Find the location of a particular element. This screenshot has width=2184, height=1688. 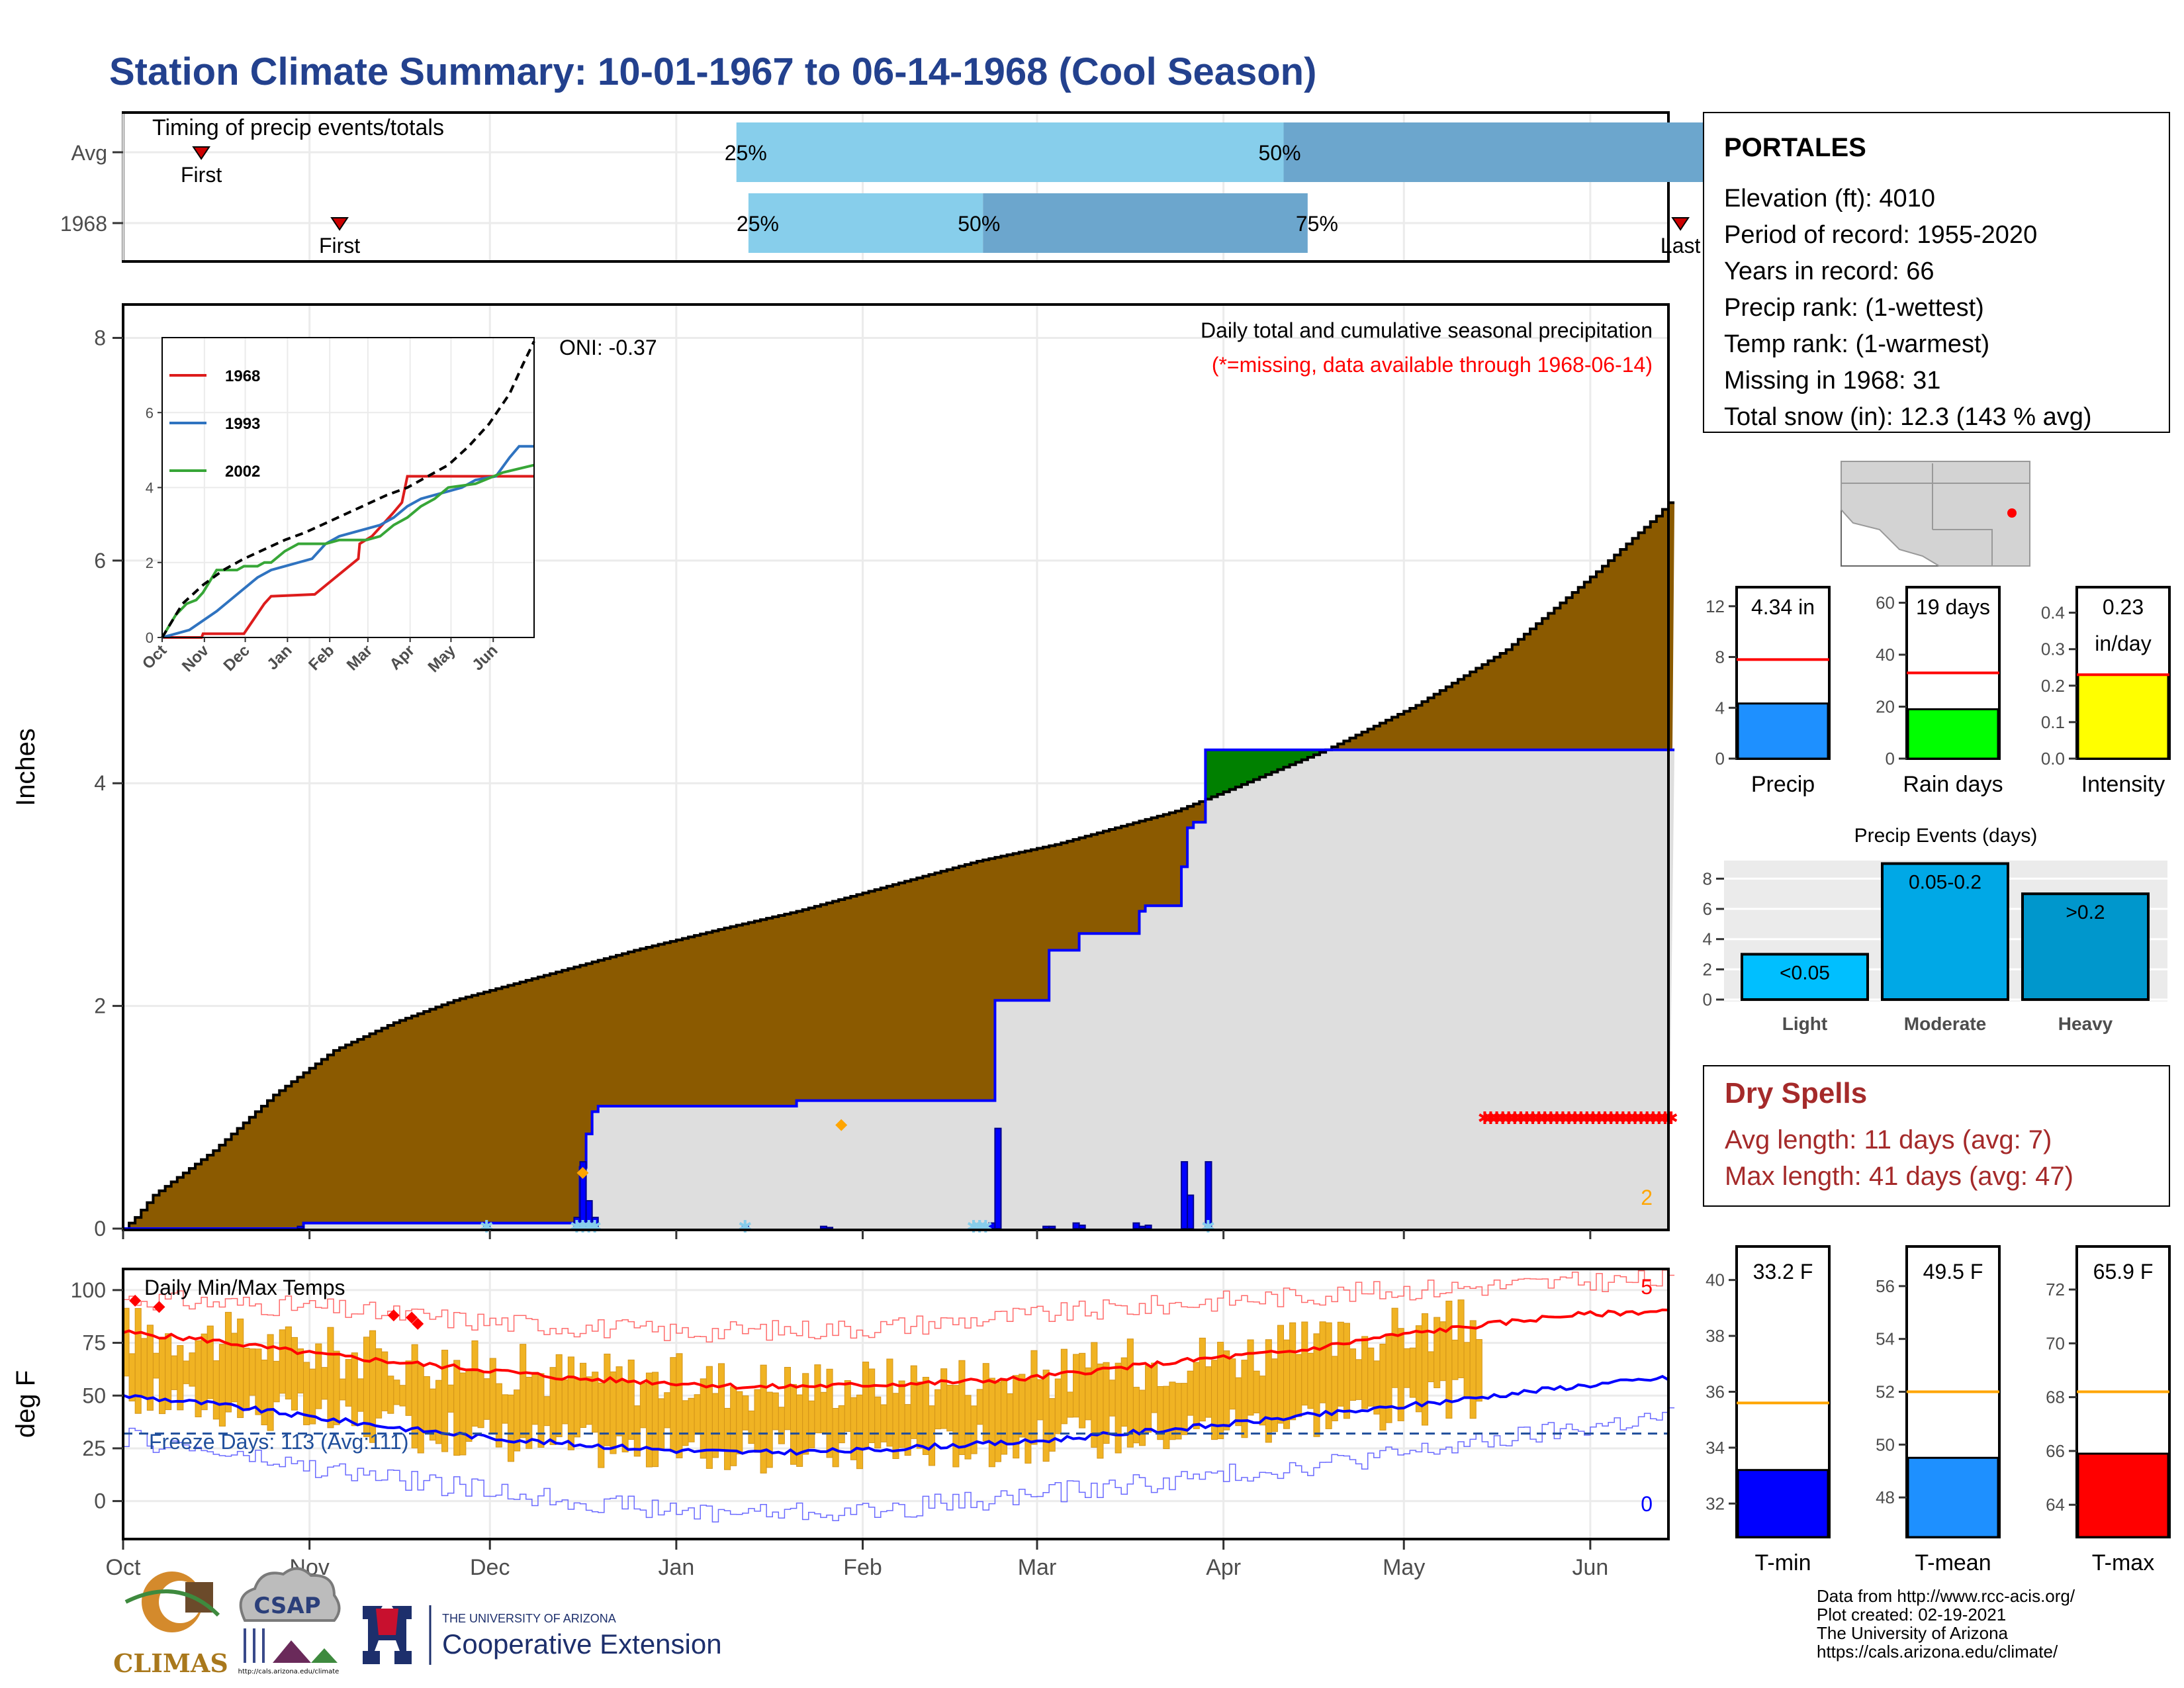

temp-summary-tick-label: 68 is located at coordinates (2055, 1397).